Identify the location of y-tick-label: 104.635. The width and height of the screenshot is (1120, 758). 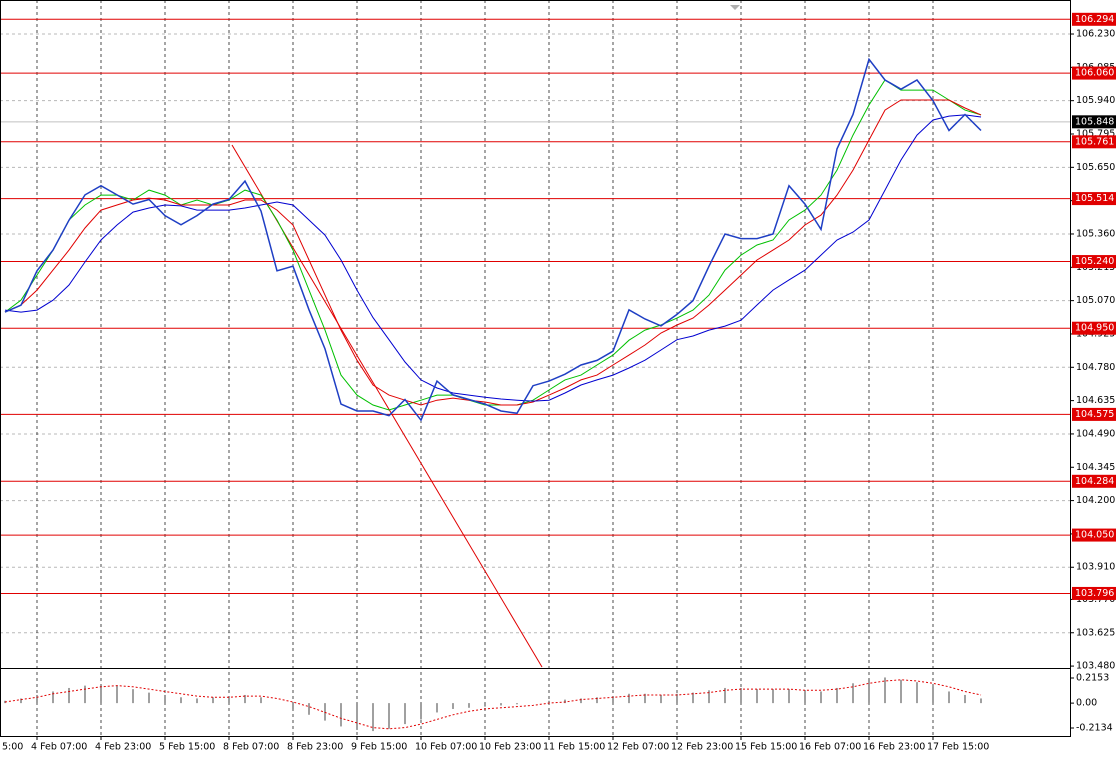
(1095, 400).